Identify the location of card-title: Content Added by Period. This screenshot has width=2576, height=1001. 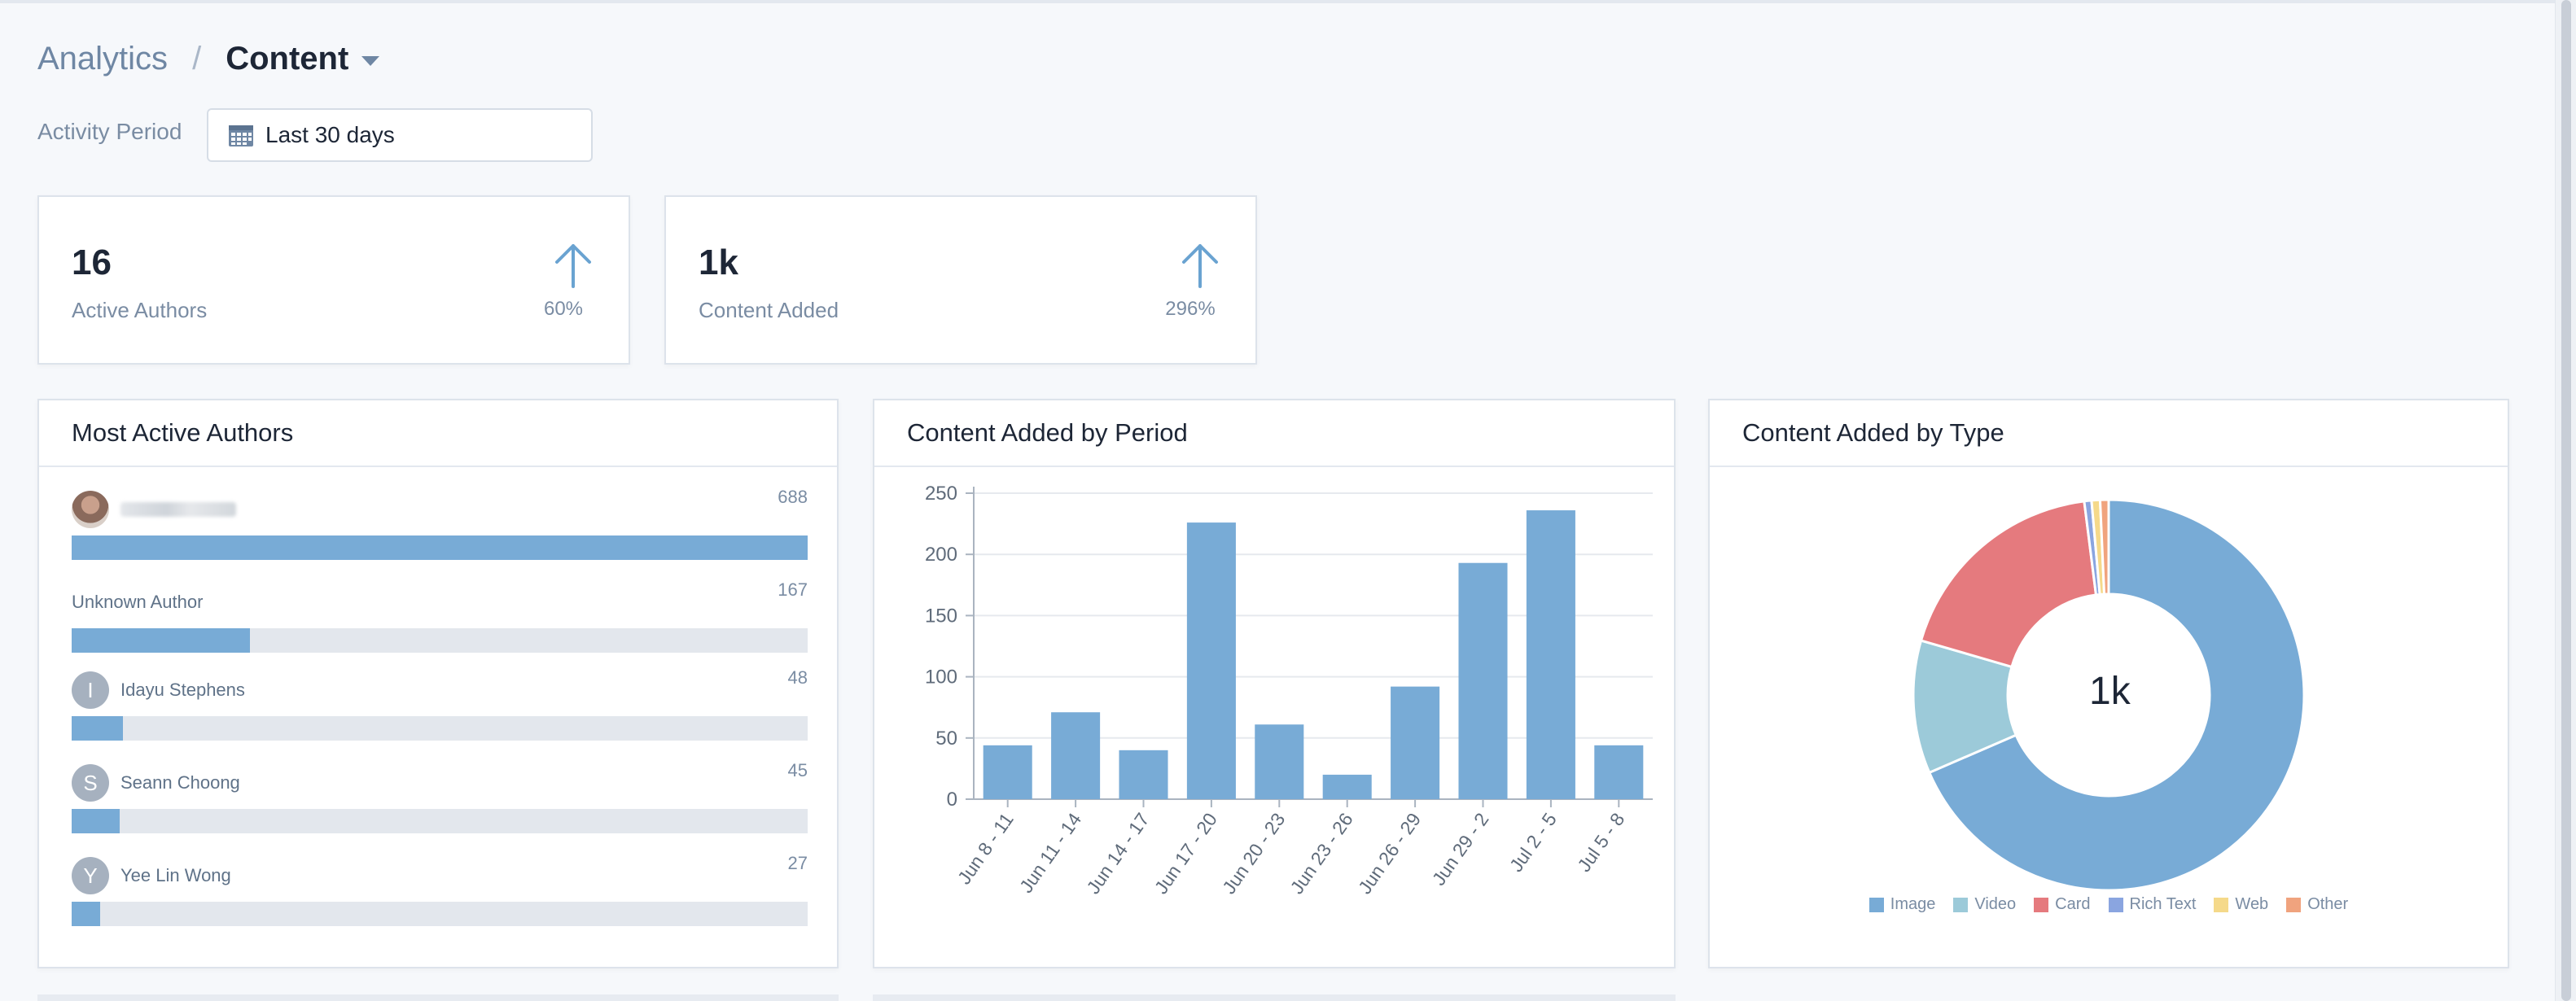
(1274, 433).